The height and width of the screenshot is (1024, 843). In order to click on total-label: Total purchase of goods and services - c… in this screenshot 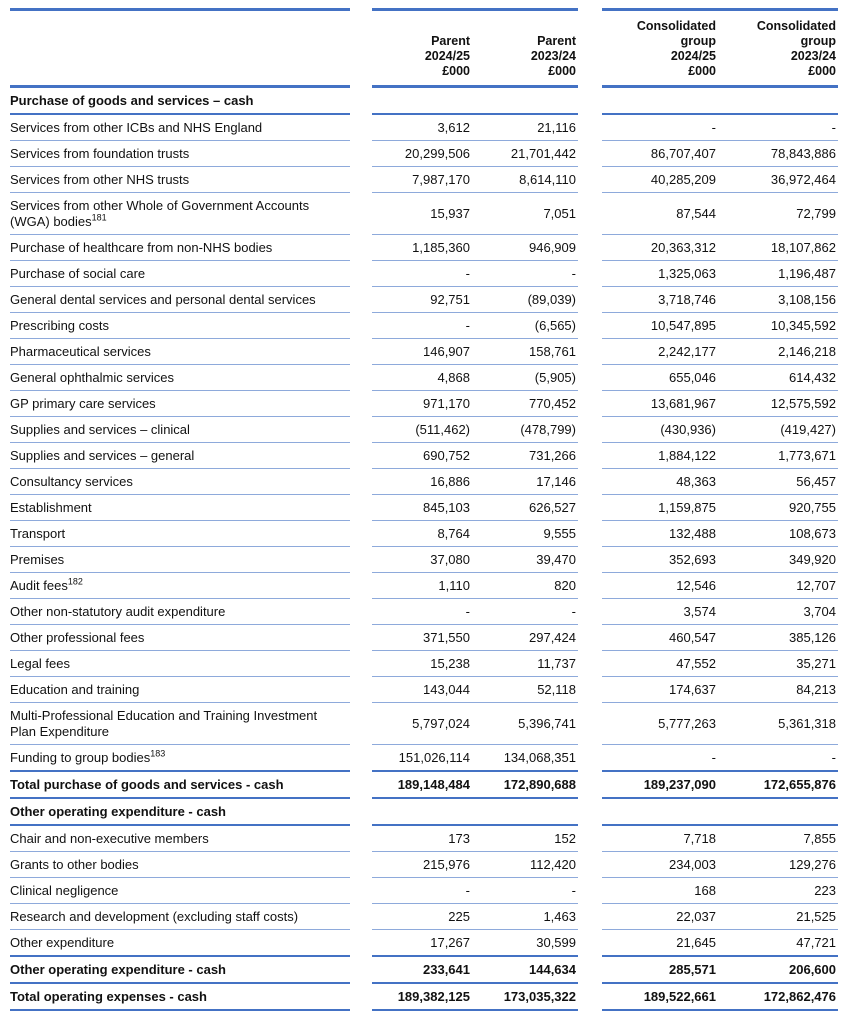, I will do `click(180, 785)`.